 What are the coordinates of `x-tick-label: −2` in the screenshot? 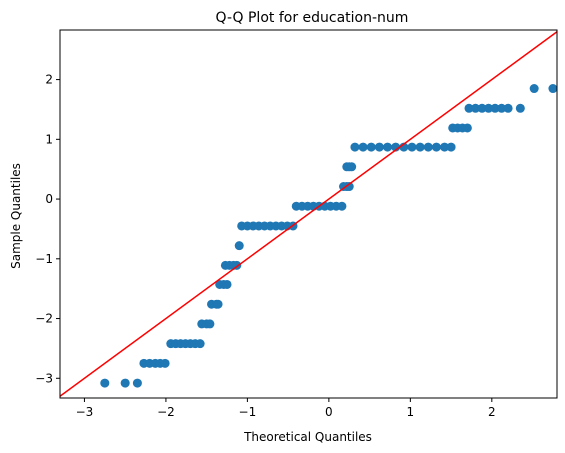 It's located at (166, 412).